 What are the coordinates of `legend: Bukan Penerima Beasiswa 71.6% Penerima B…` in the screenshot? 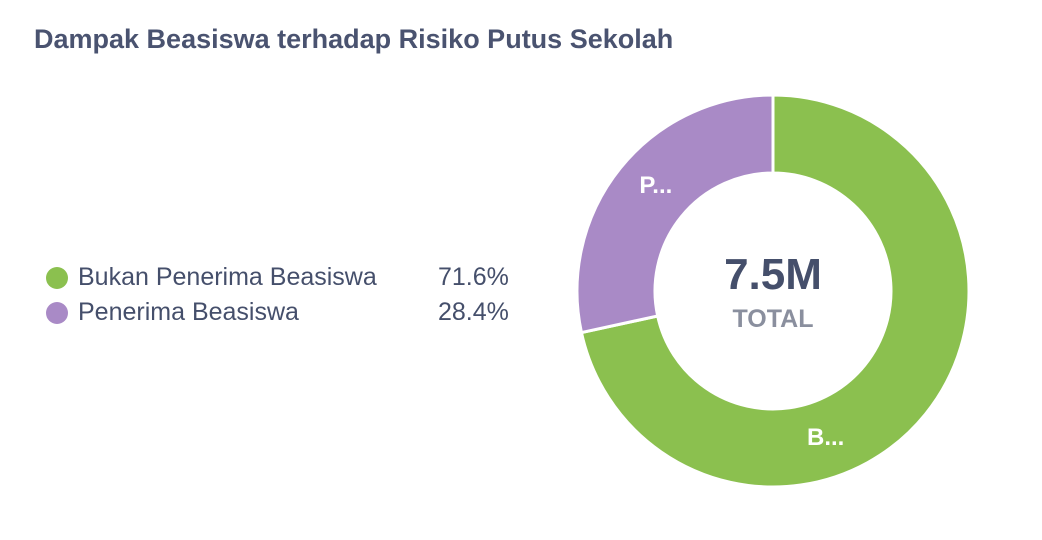 It's located at (286, 295).